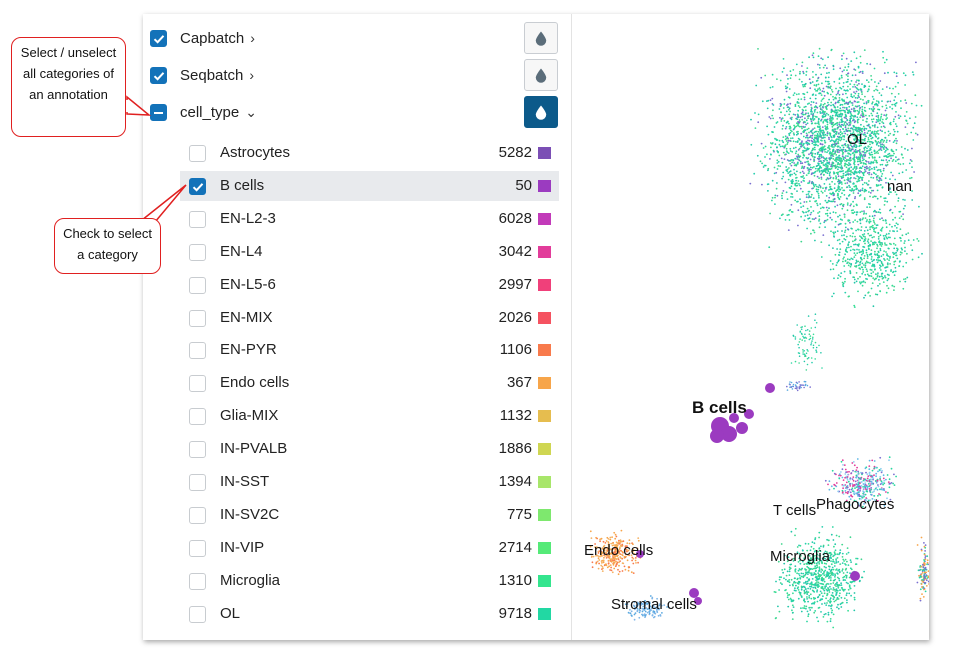  Describe the element at coordinates (255, 152) in the screenshot. I see `category-name: Astrocytes` at that location.